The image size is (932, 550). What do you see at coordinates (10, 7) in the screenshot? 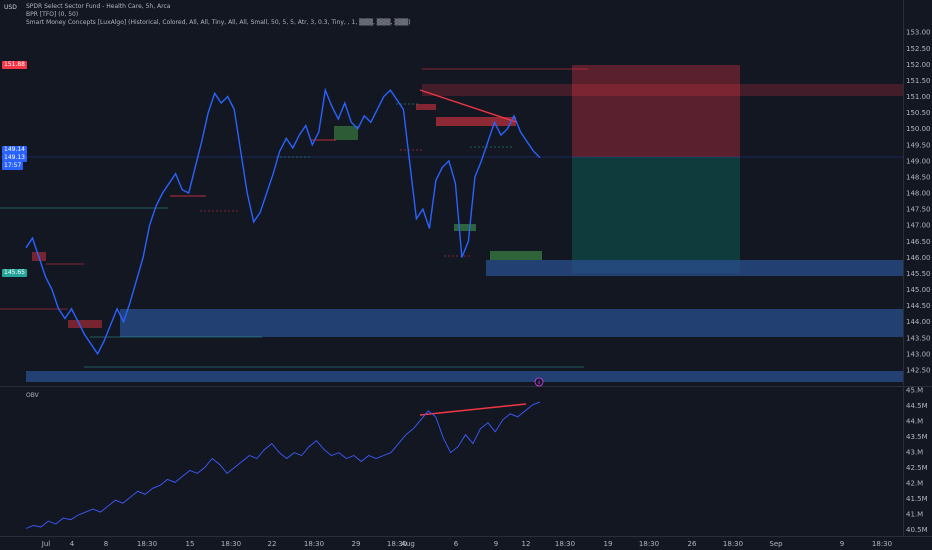
I see `currency-label: USD` at bounding box center [10, 7].